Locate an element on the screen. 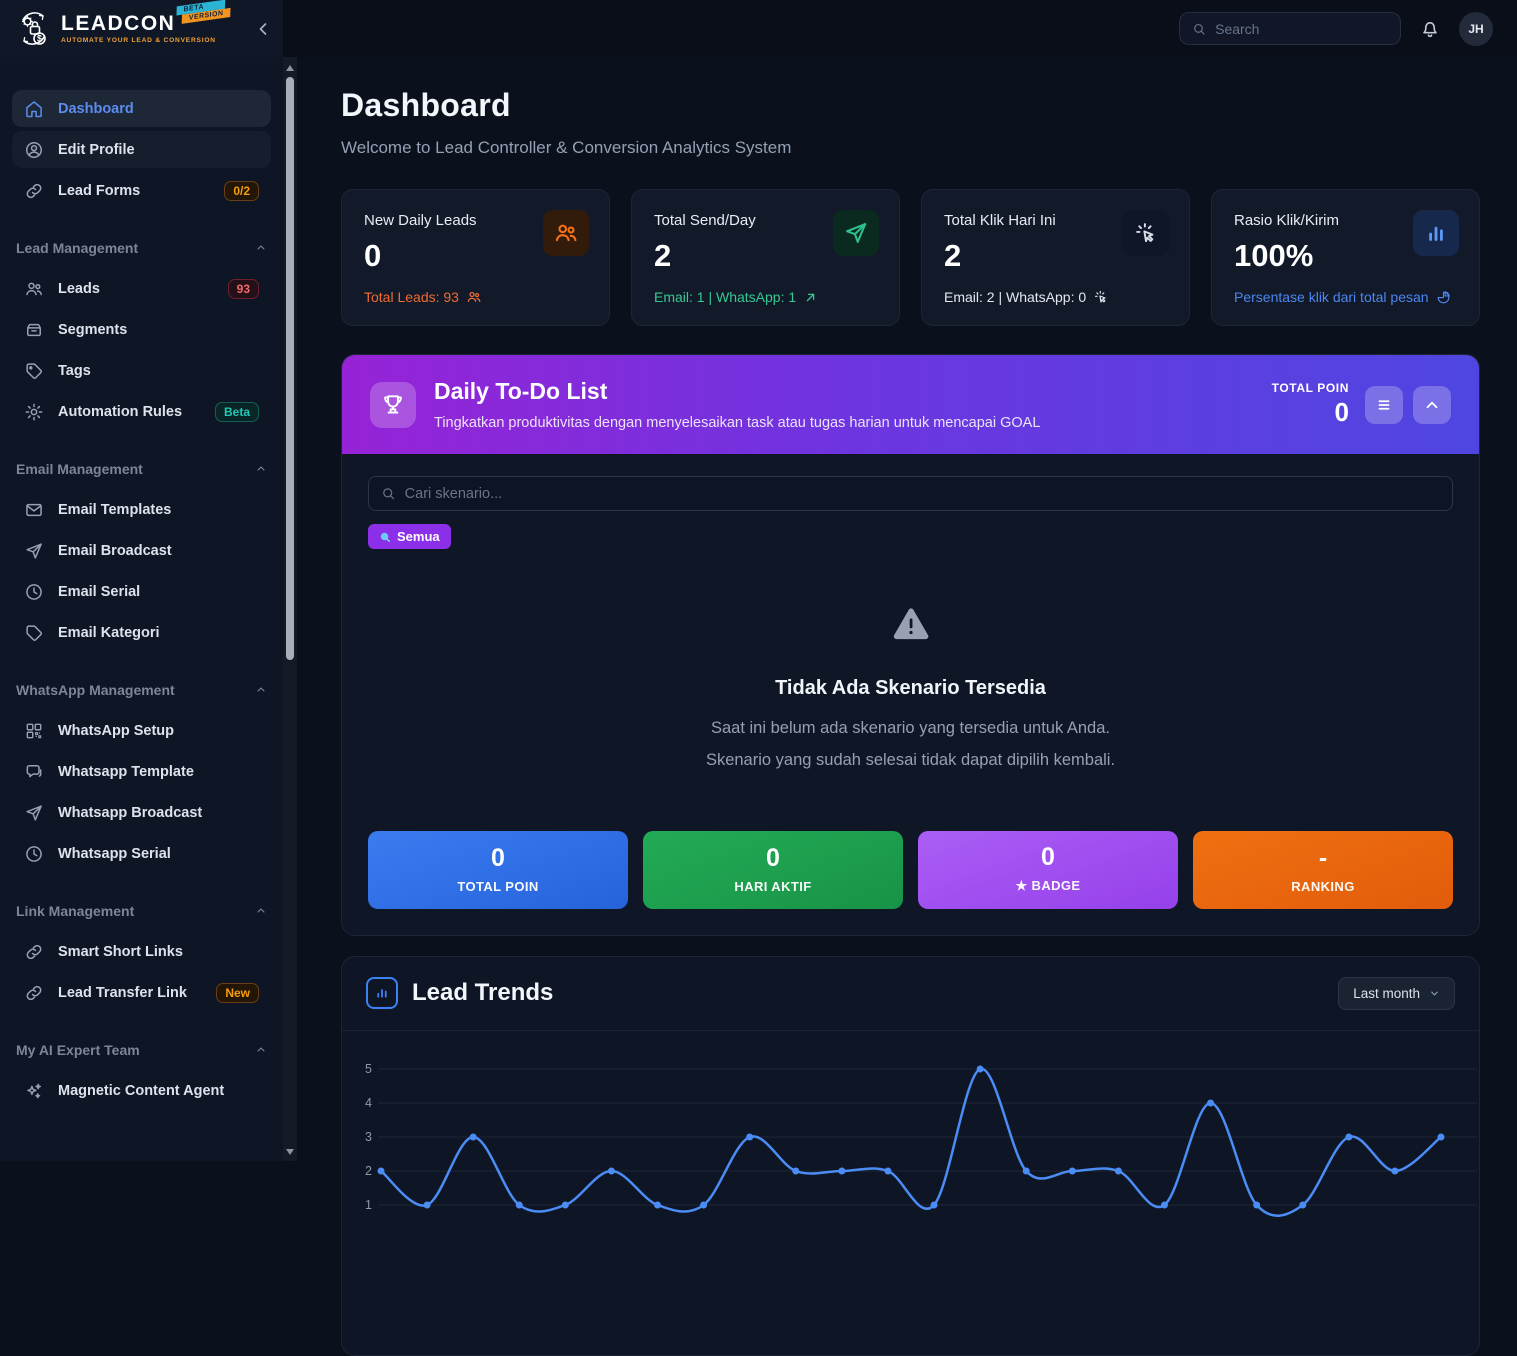 The height and width of the screenshot is (1356, 1517). clock-icon is located at coordinates (34, 592).